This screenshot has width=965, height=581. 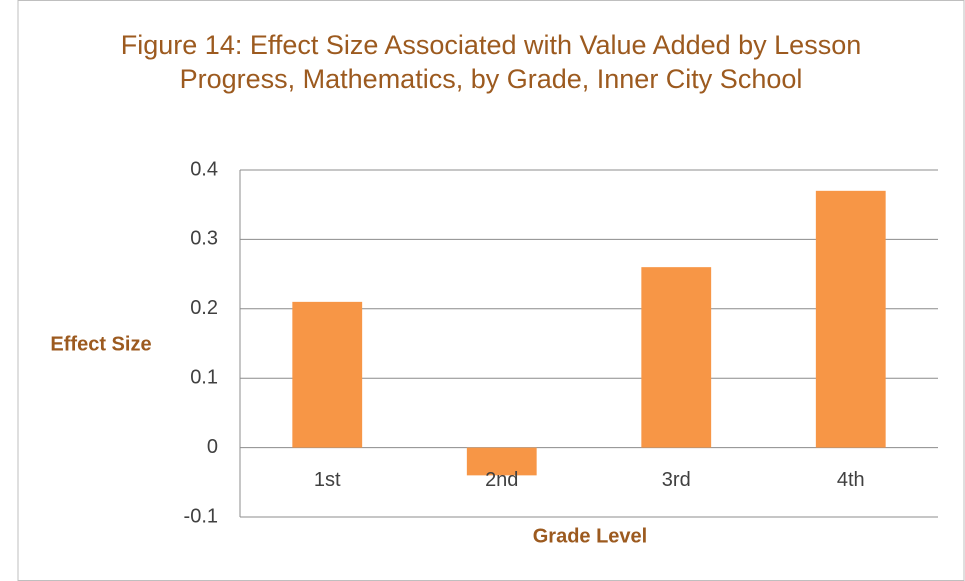 What do you see at coordinates (204, 169) in the screenshot?
I see `y-tick-label: 0.4` at bounding box center [204, 169].